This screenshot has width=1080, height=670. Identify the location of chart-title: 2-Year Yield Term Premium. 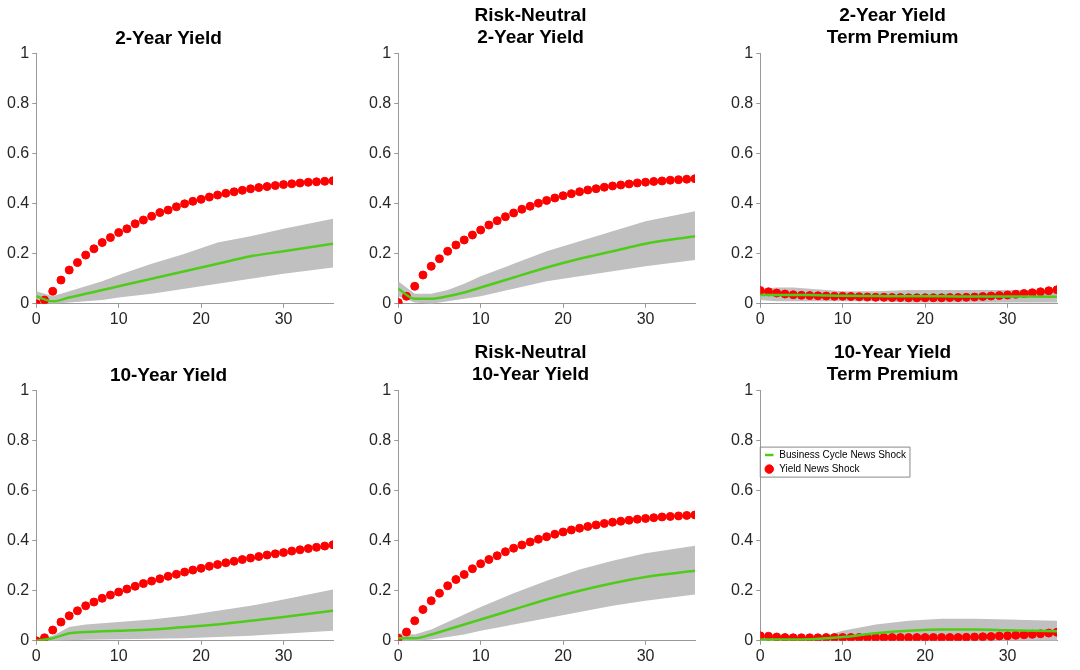
(892, 25).